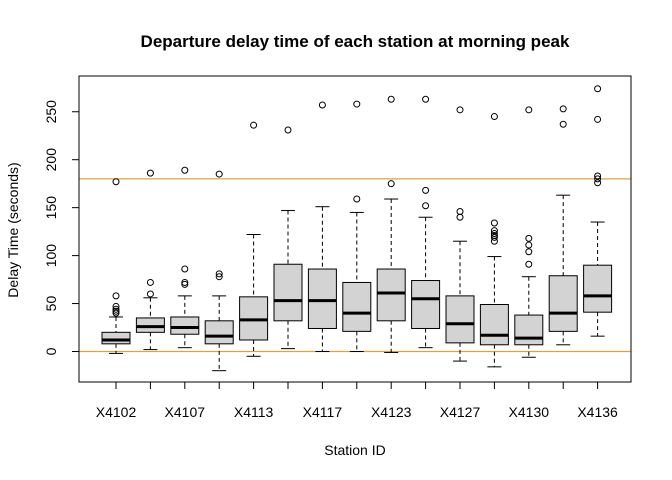 The width and height of the screenshot is (672, 480). I want to click on y-axis-label: Delay Time (seconds), so click(13, 229).